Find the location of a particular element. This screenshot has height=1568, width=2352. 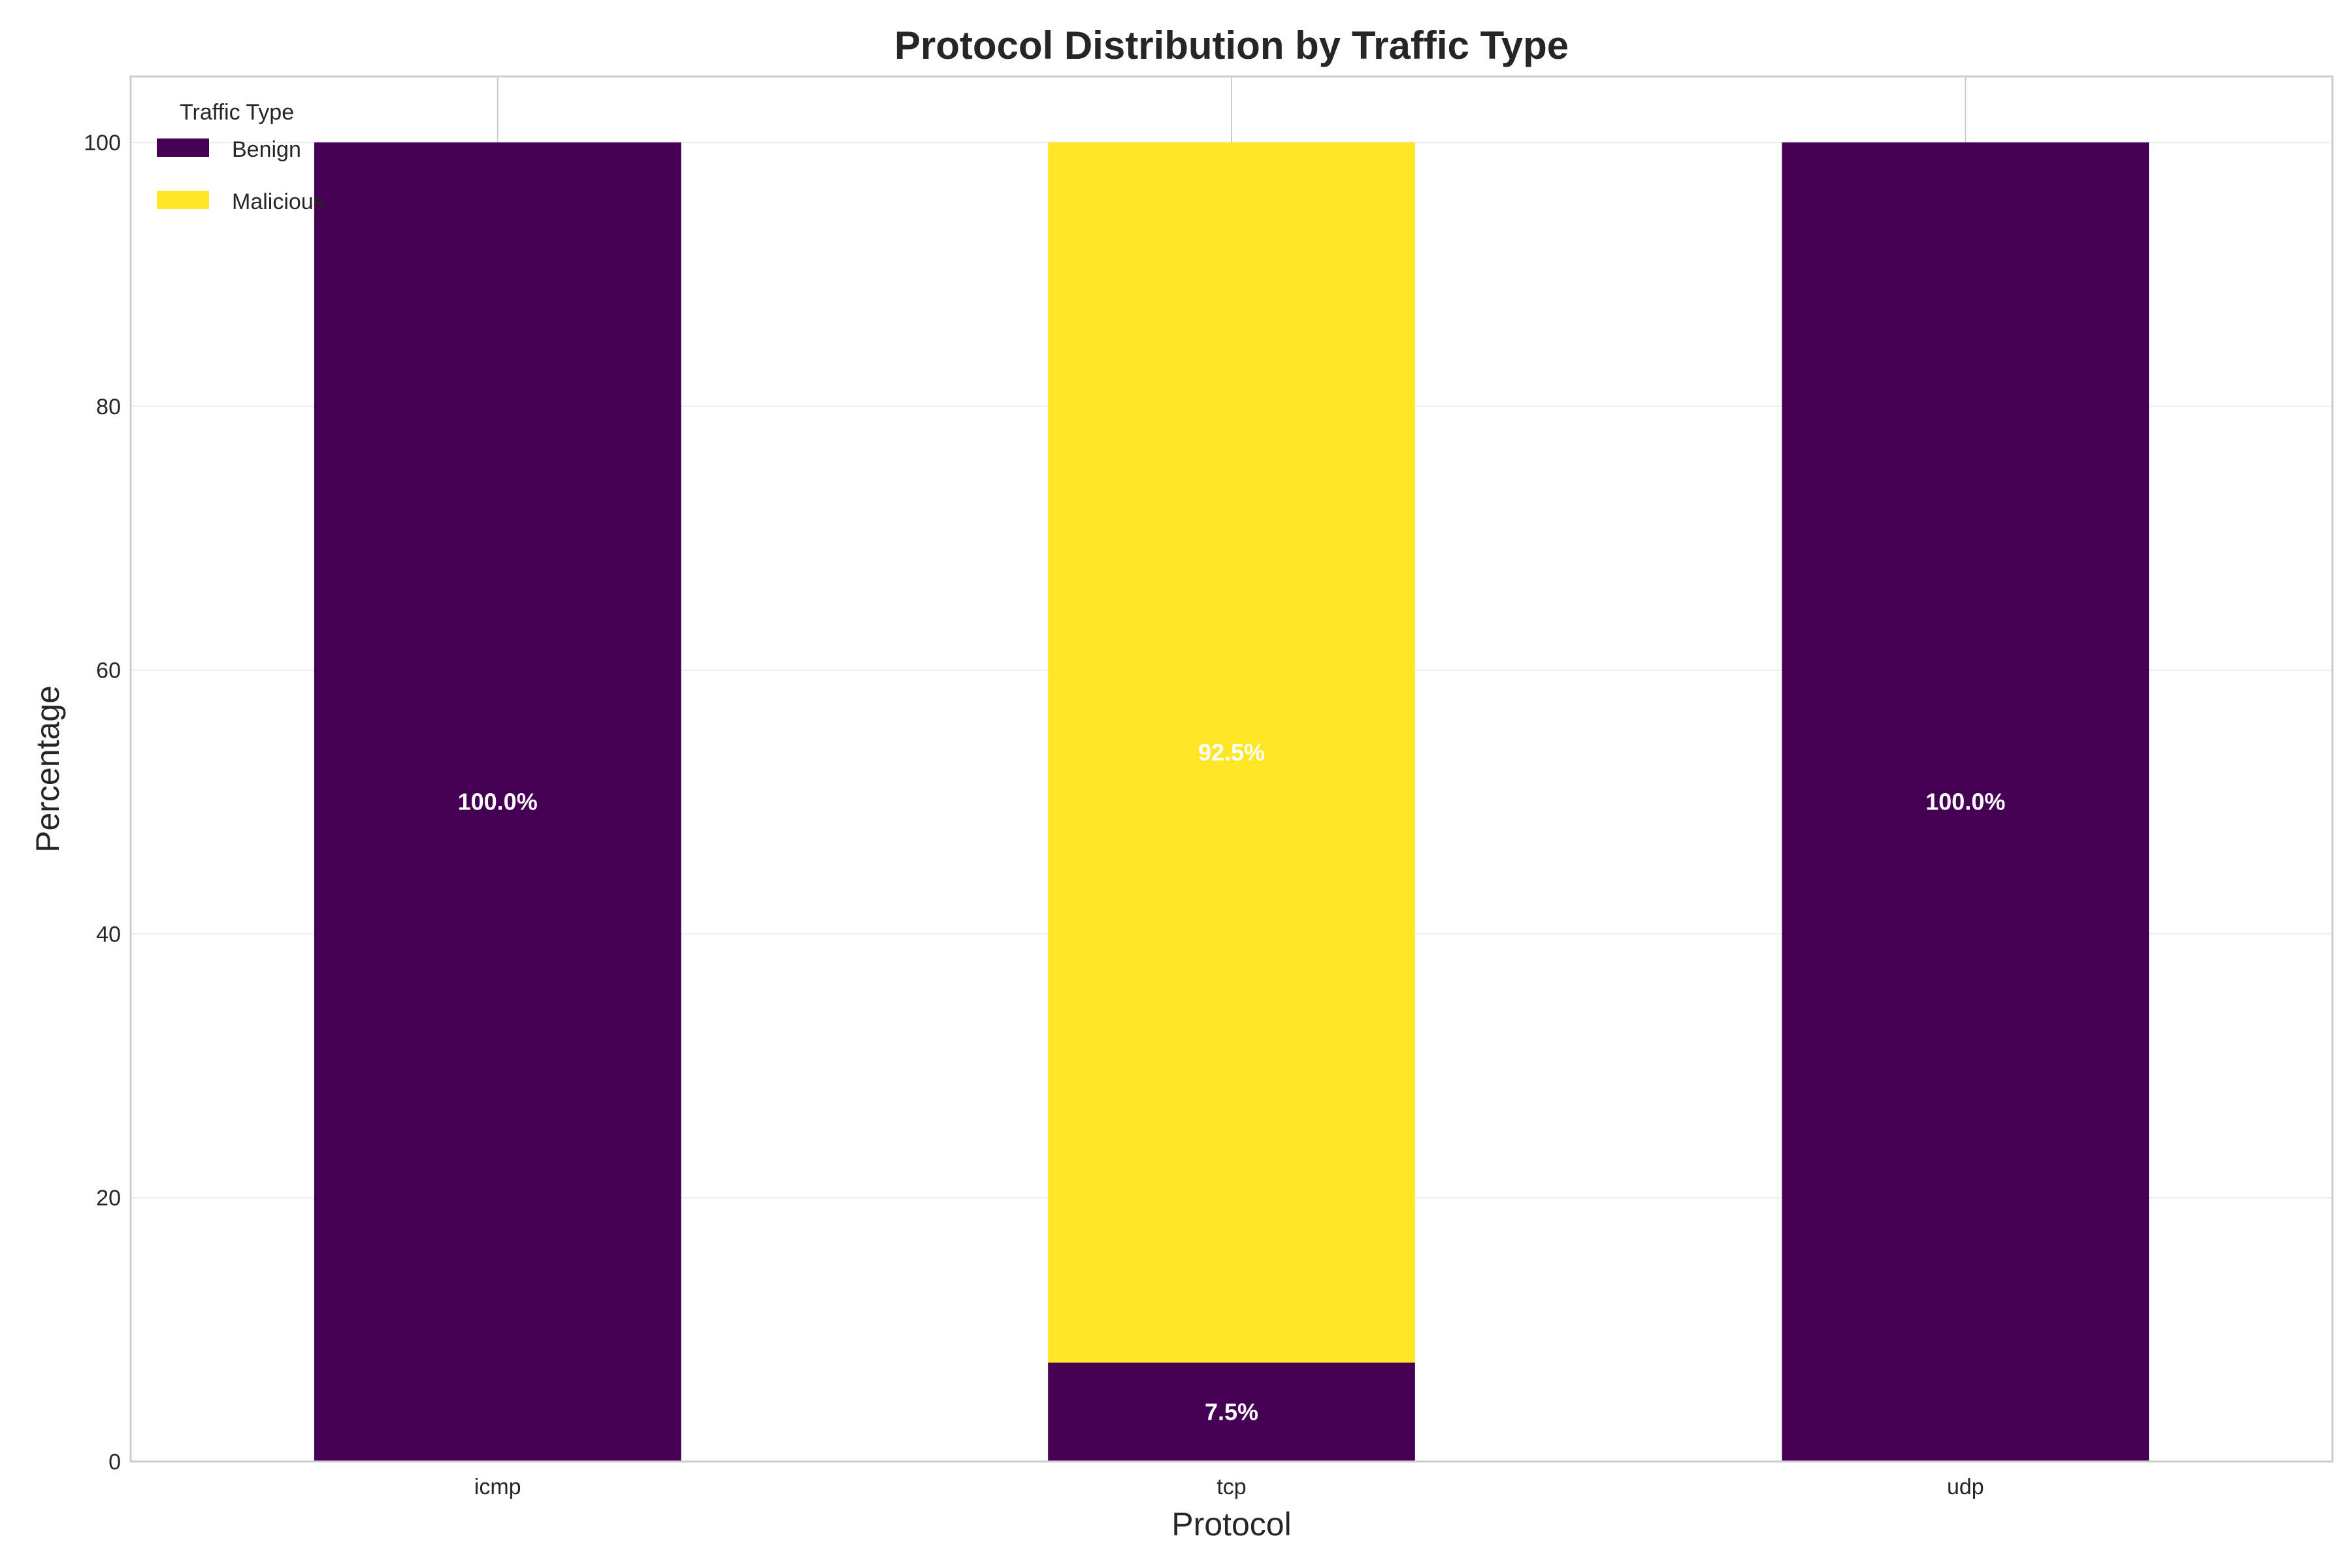

legend: Traffic Type Benign Malicious is located at coordinates (241, 157).